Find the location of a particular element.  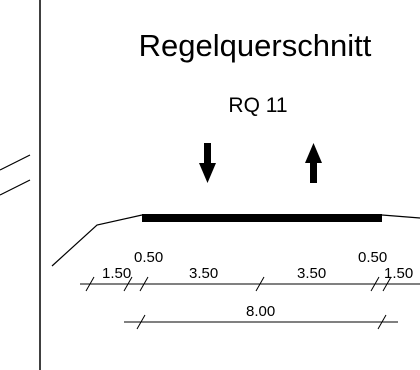

dim-right-lane: 3.50 is located at coordinates (311, 273).